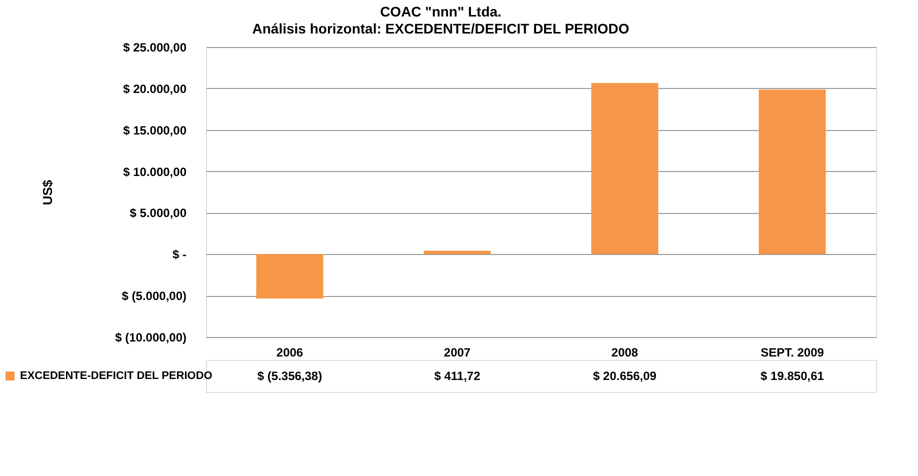  What do you see at coordinates (158, 213) in the screenshot?
I see `y-tick-label: $ 5.000,00` at bounding box center [158, 213].